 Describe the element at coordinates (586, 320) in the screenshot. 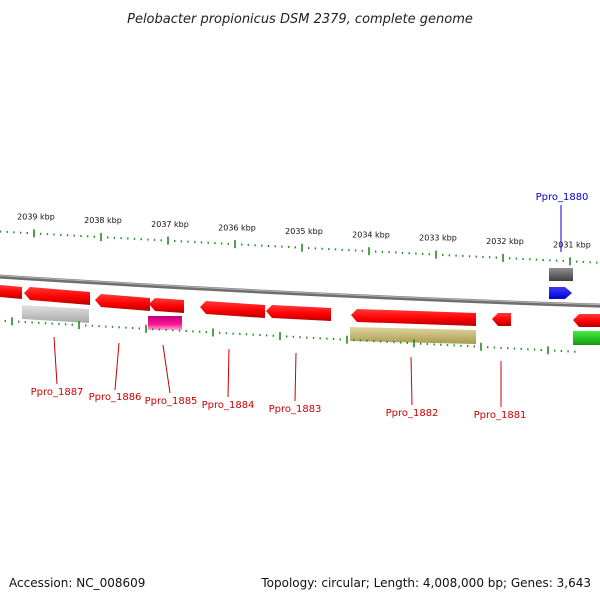

I see `gene-arrow-right-edge` at that location.